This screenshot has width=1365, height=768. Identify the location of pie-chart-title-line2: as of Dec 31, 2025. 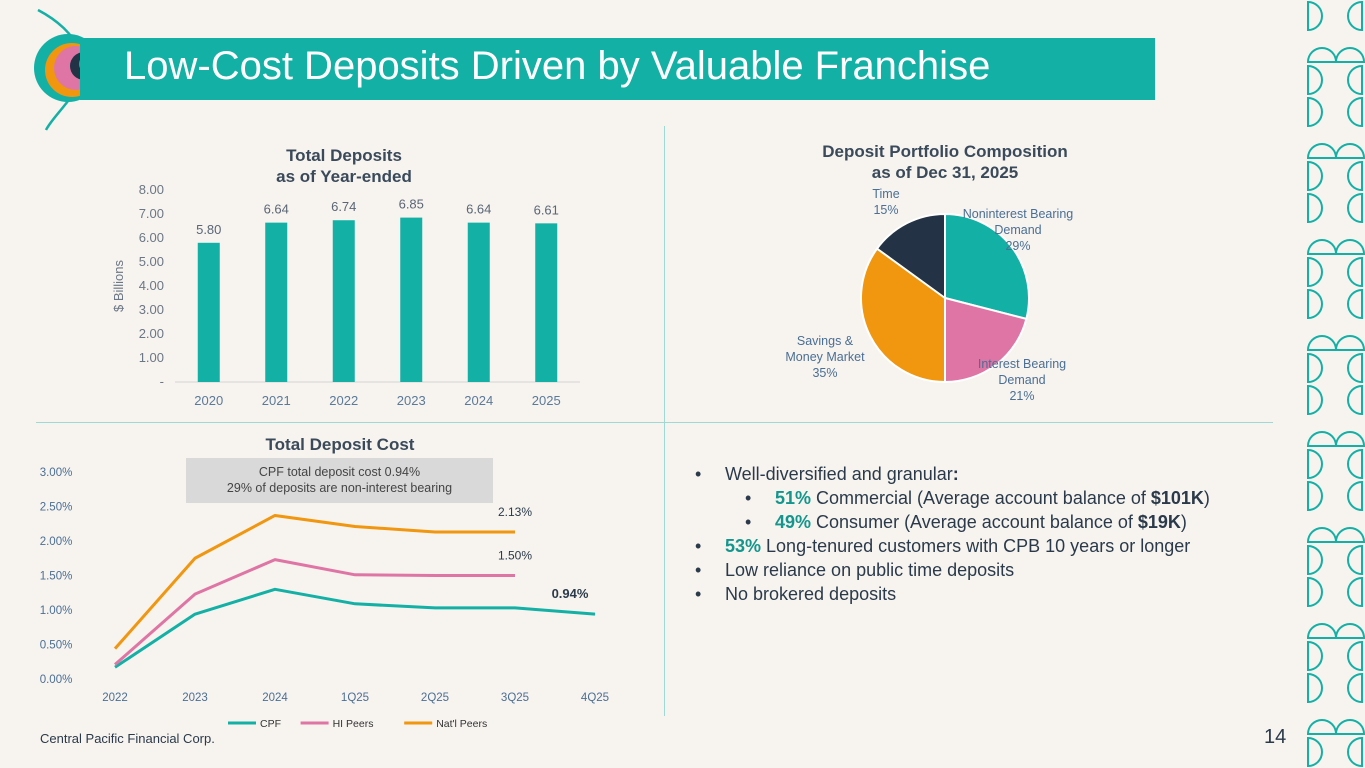
(945, 172).